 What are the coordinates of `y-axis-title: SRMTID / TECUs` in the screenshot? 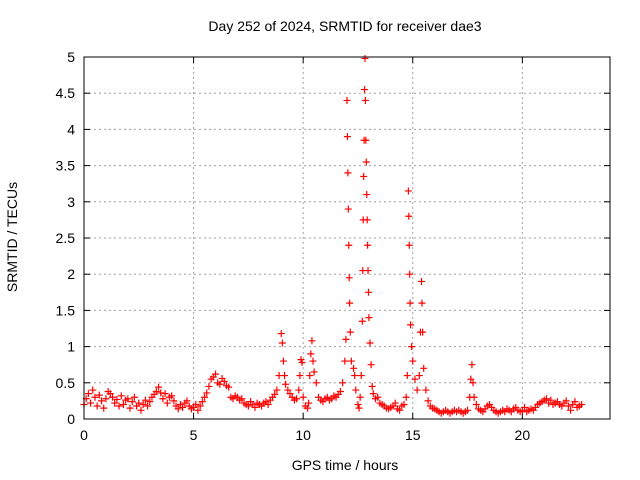 It's located at (12, 237).